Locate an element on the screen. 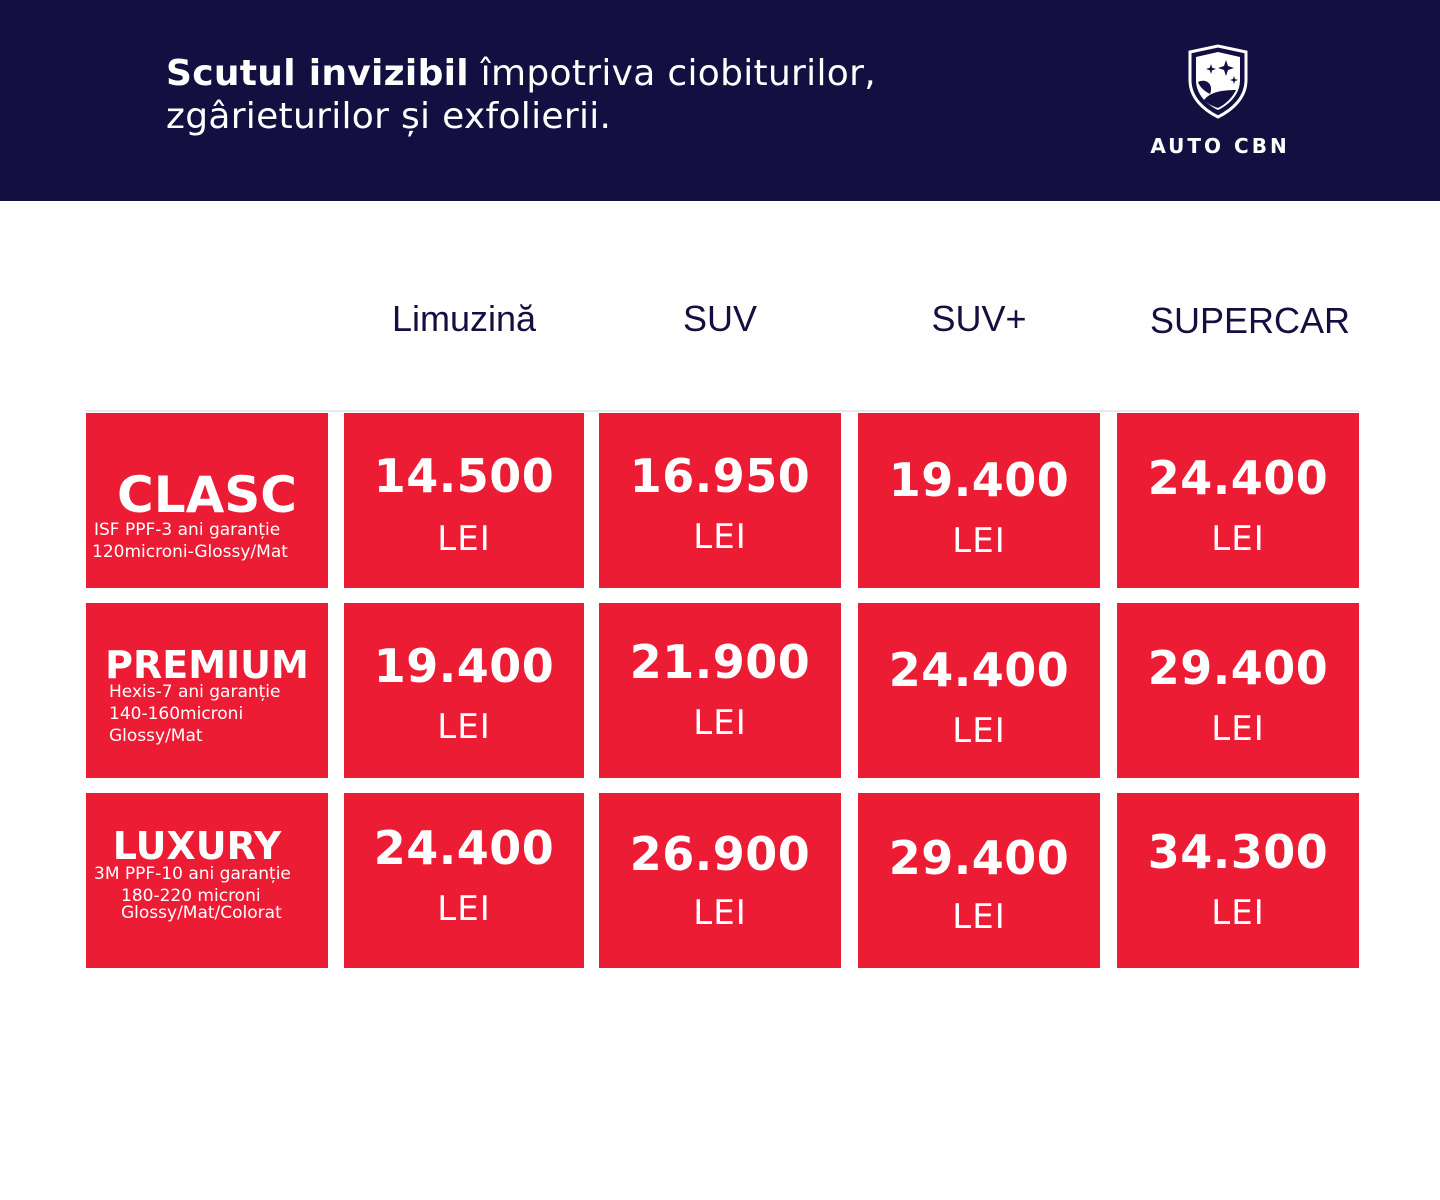  price-cell-luxury-supercar: 34.300 LEI is located at coordinates (1238, 880).